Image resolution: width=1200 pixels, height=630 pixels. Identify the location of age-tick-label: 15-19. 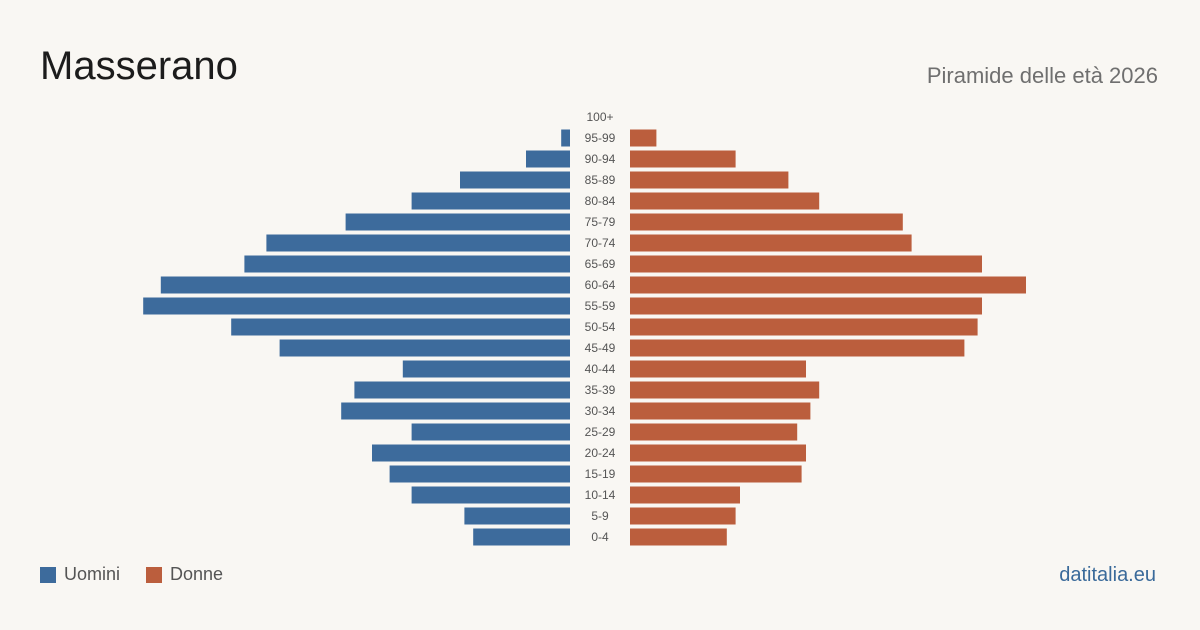
(600, 474).